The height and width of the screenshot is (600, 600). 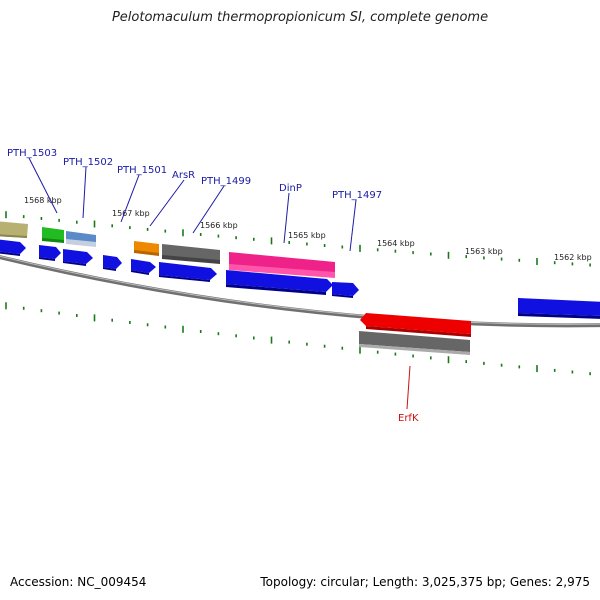 What do you see at coordinates (208, 209) in the screenshot?
I see `leader-pth1499` at bounding box center [208, 209].